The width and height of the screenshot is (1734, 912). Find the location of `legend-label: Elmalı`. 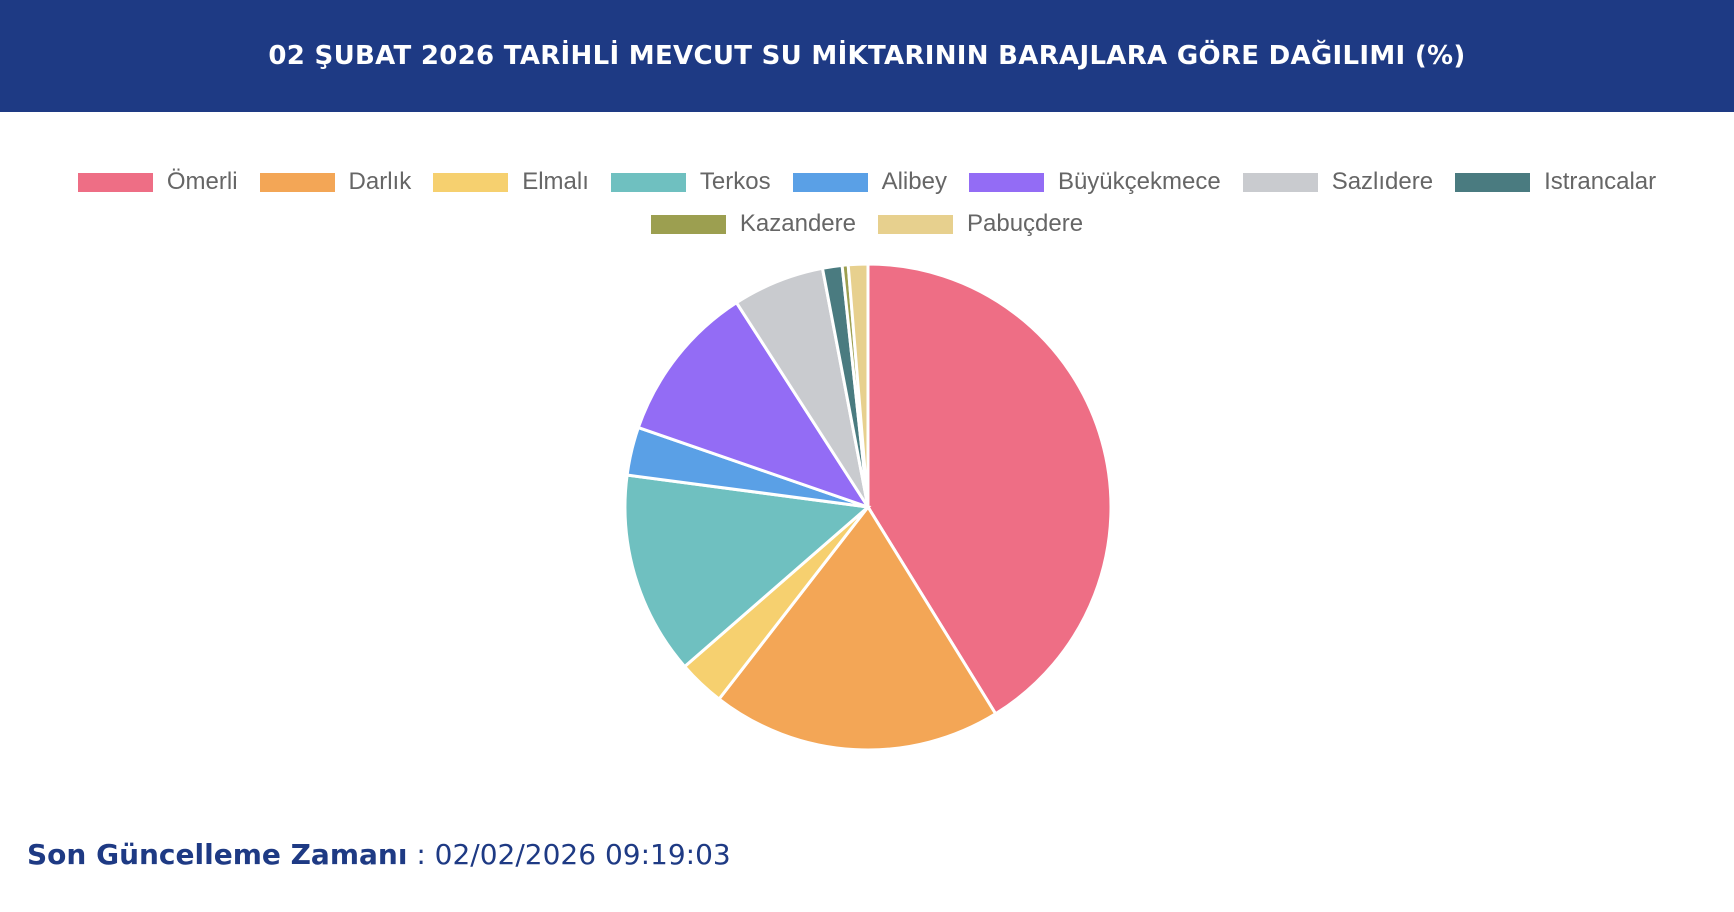

legend-label: Elmalı is located at coordinates (555, 181).